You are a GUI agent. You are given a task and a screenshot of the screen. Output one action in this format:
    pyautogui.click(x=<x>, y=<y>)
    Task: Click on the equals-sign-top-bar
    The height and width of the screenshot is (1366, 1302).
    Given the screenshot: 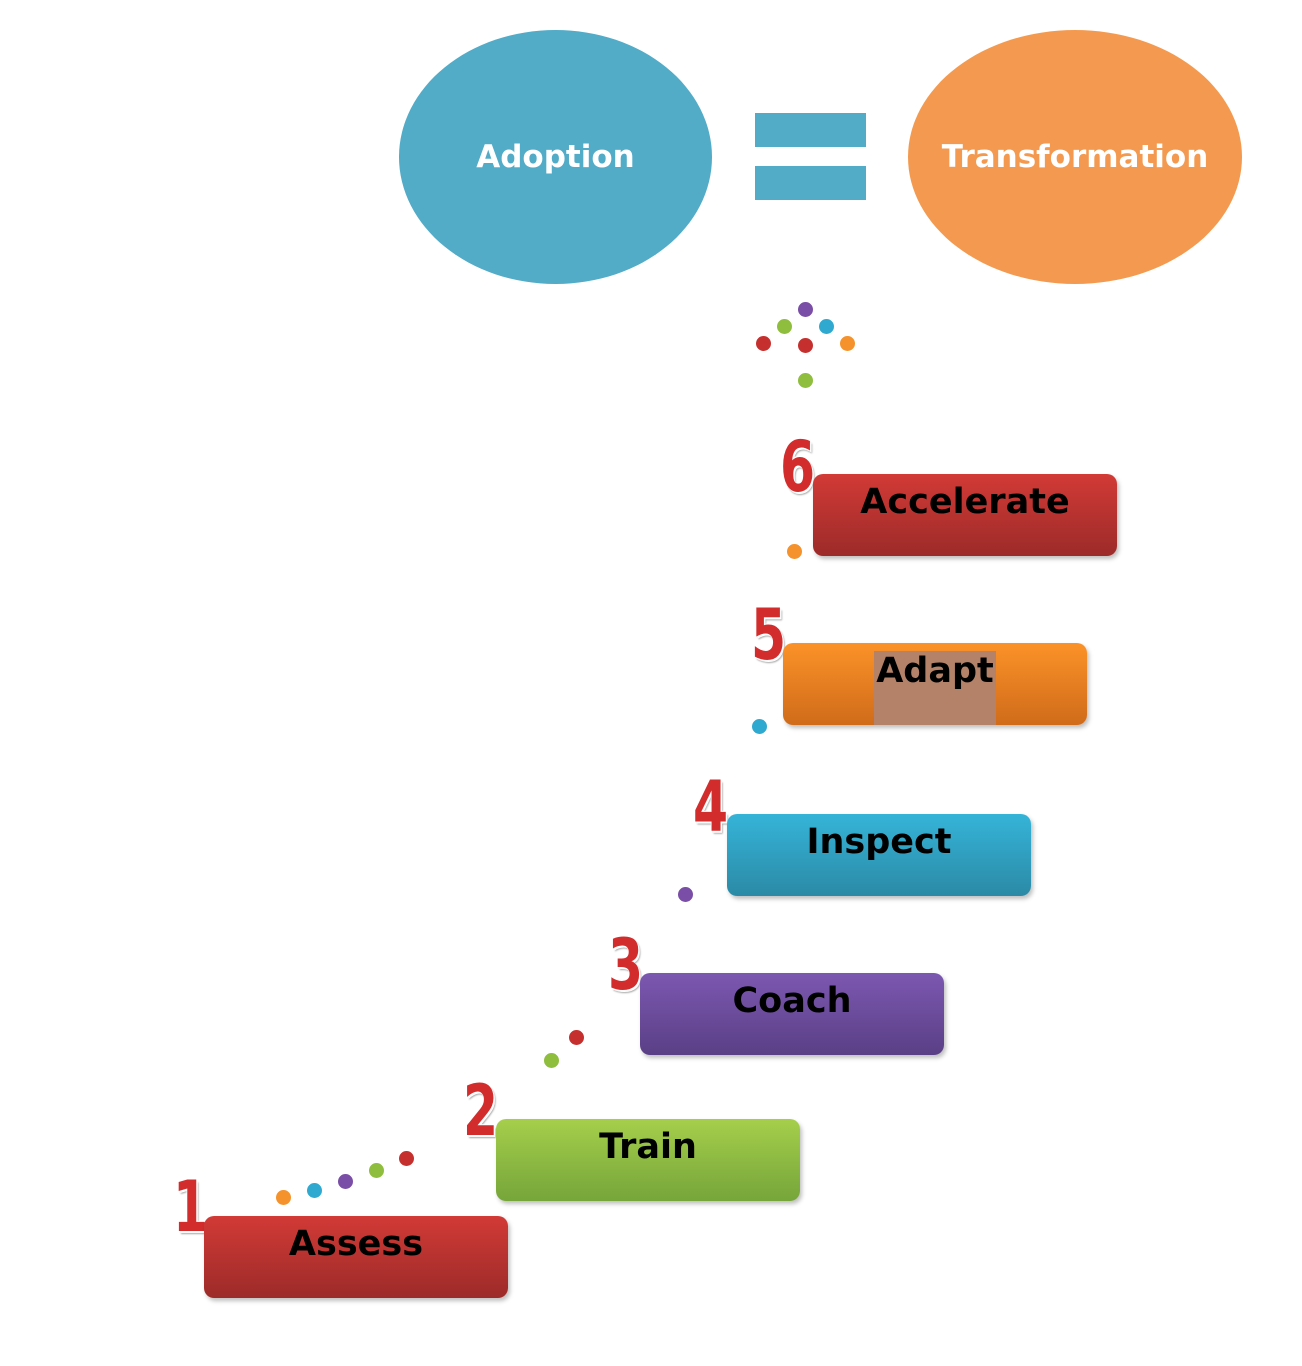 What is the action you would take?
    pyautogui.click(x=810, y=130)
    